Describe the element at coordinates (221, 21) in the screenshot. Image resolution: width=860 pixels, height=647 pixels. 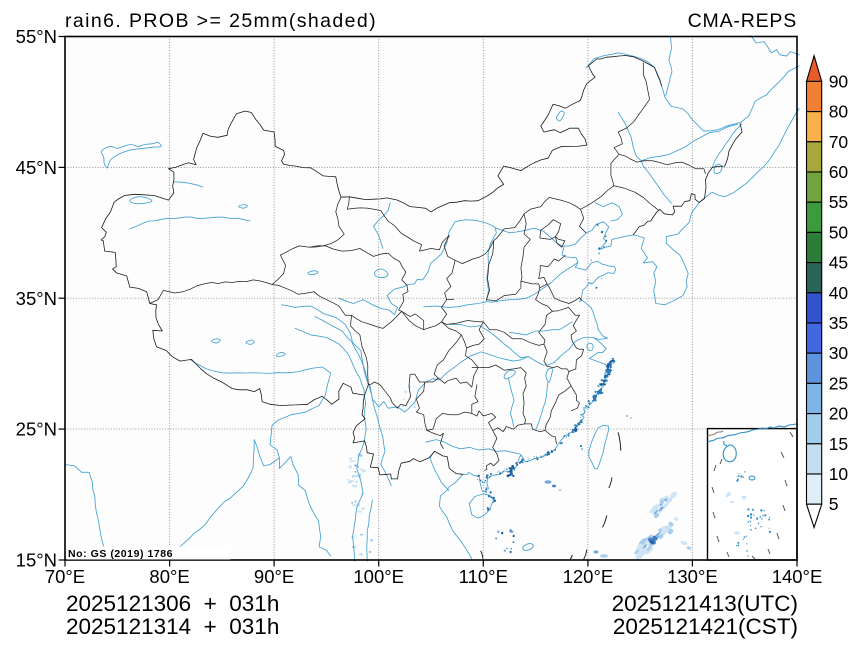
I see `svg-text: rain6. PROB >= 25mm(shaded)` at that location.